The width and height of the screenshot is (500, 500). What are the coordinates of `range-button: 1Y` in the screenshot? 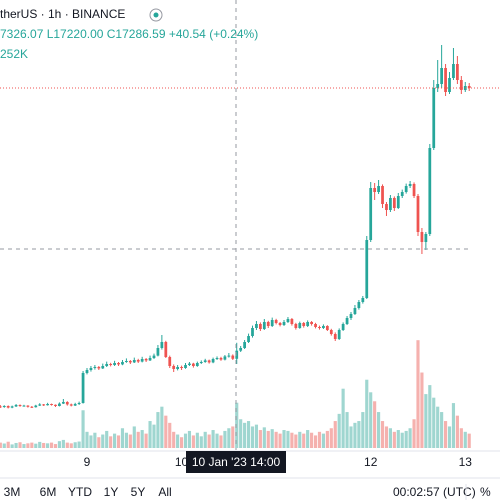 It's located at (111, 492).